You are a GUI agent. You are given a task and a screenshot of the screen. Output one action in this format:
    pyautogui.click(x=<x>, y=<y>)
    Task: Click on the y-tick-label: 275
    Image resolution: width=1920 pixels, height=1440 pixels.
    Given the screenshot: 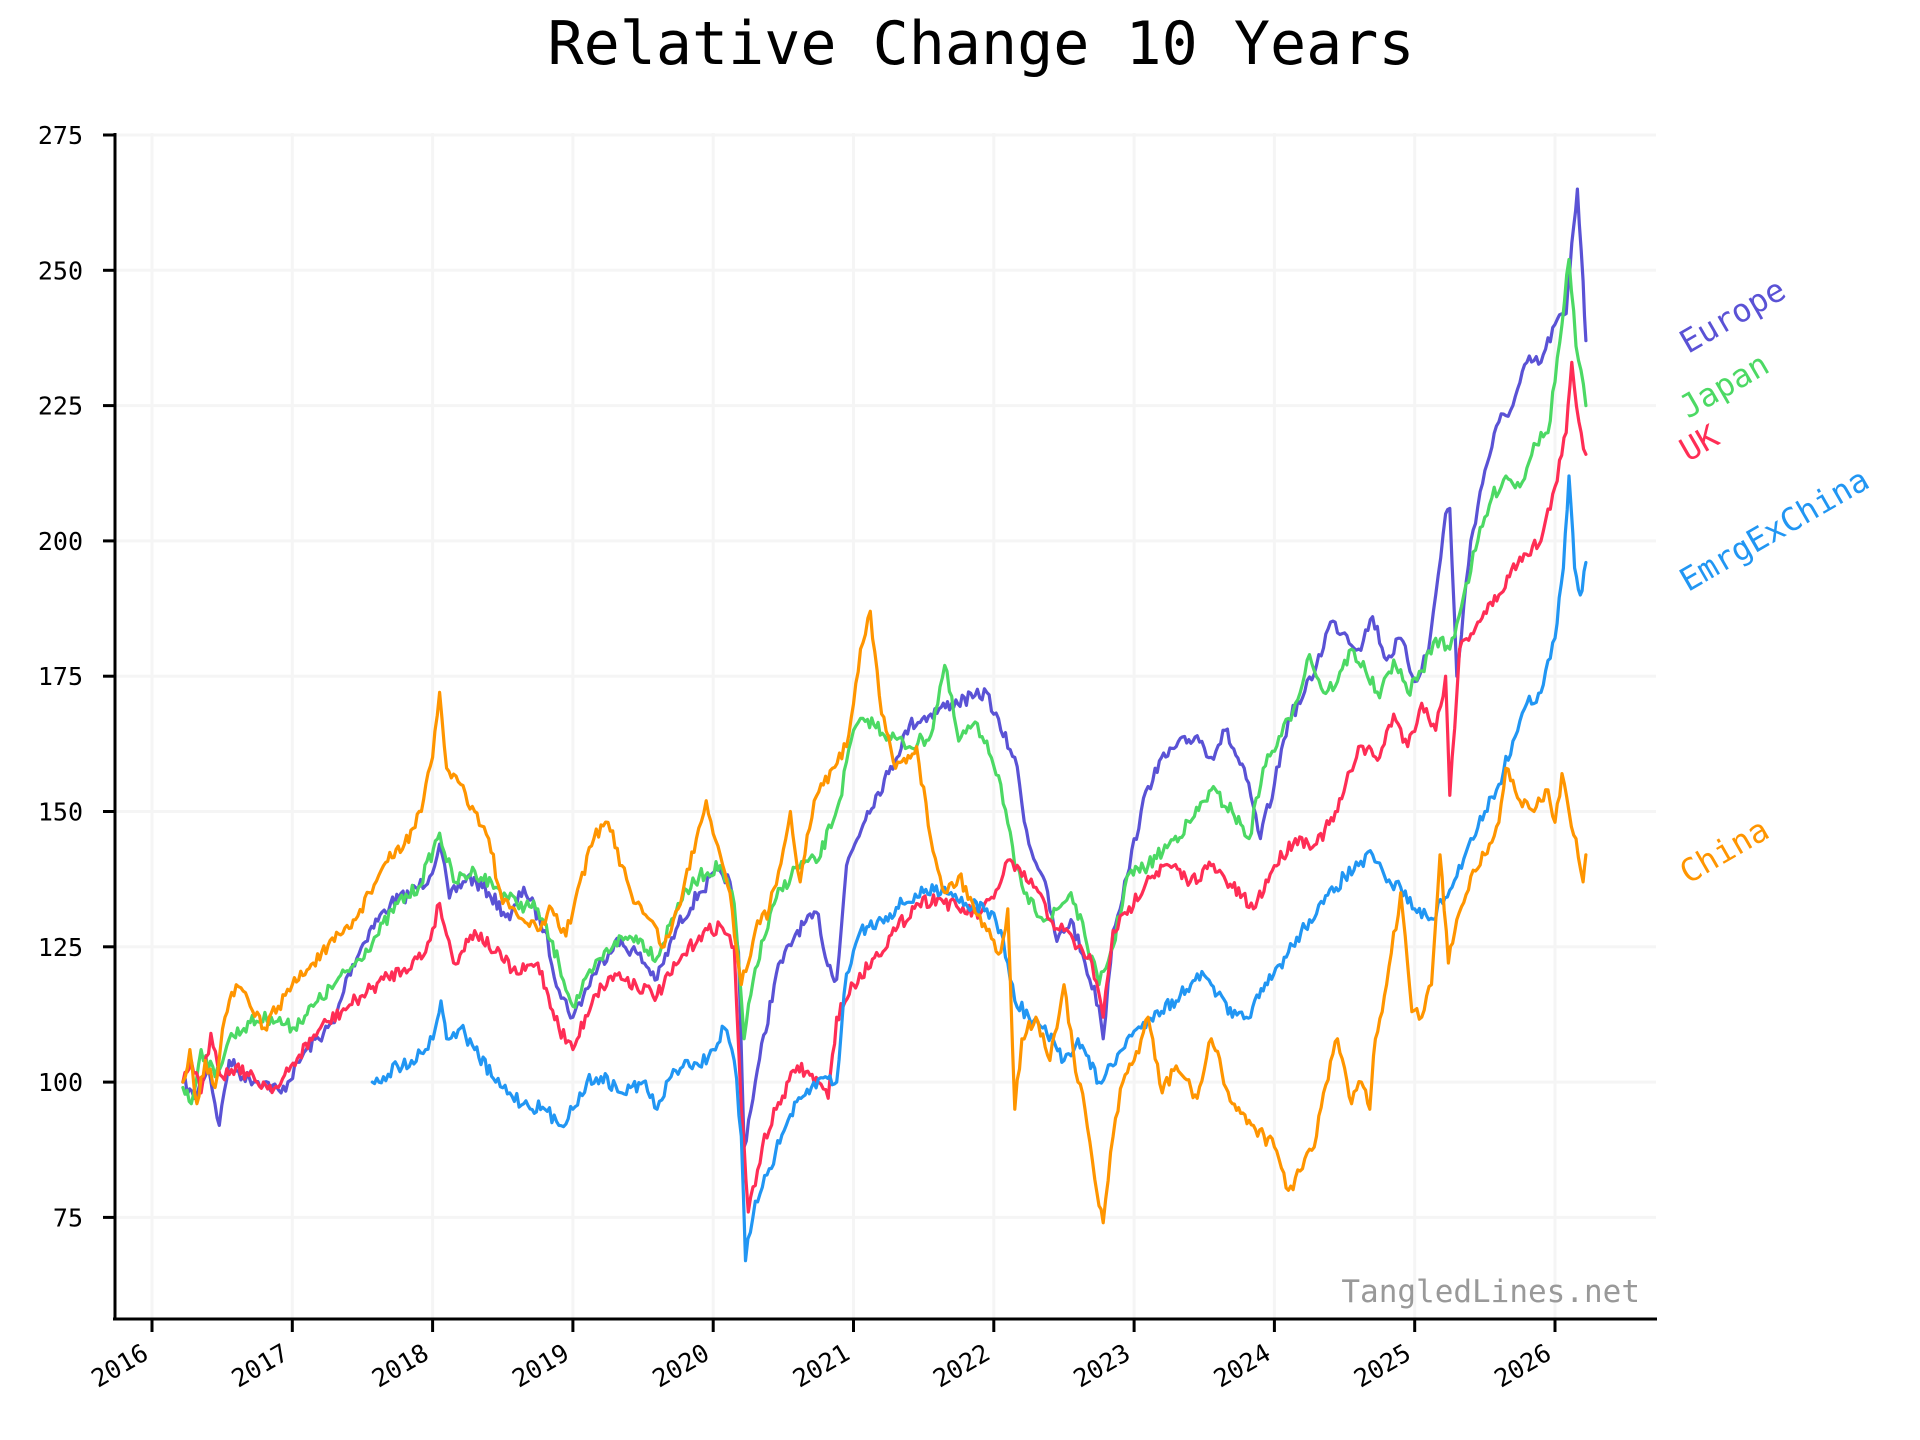 What is the action you would take?
    pyautogui.click(x=60, y=135)
    